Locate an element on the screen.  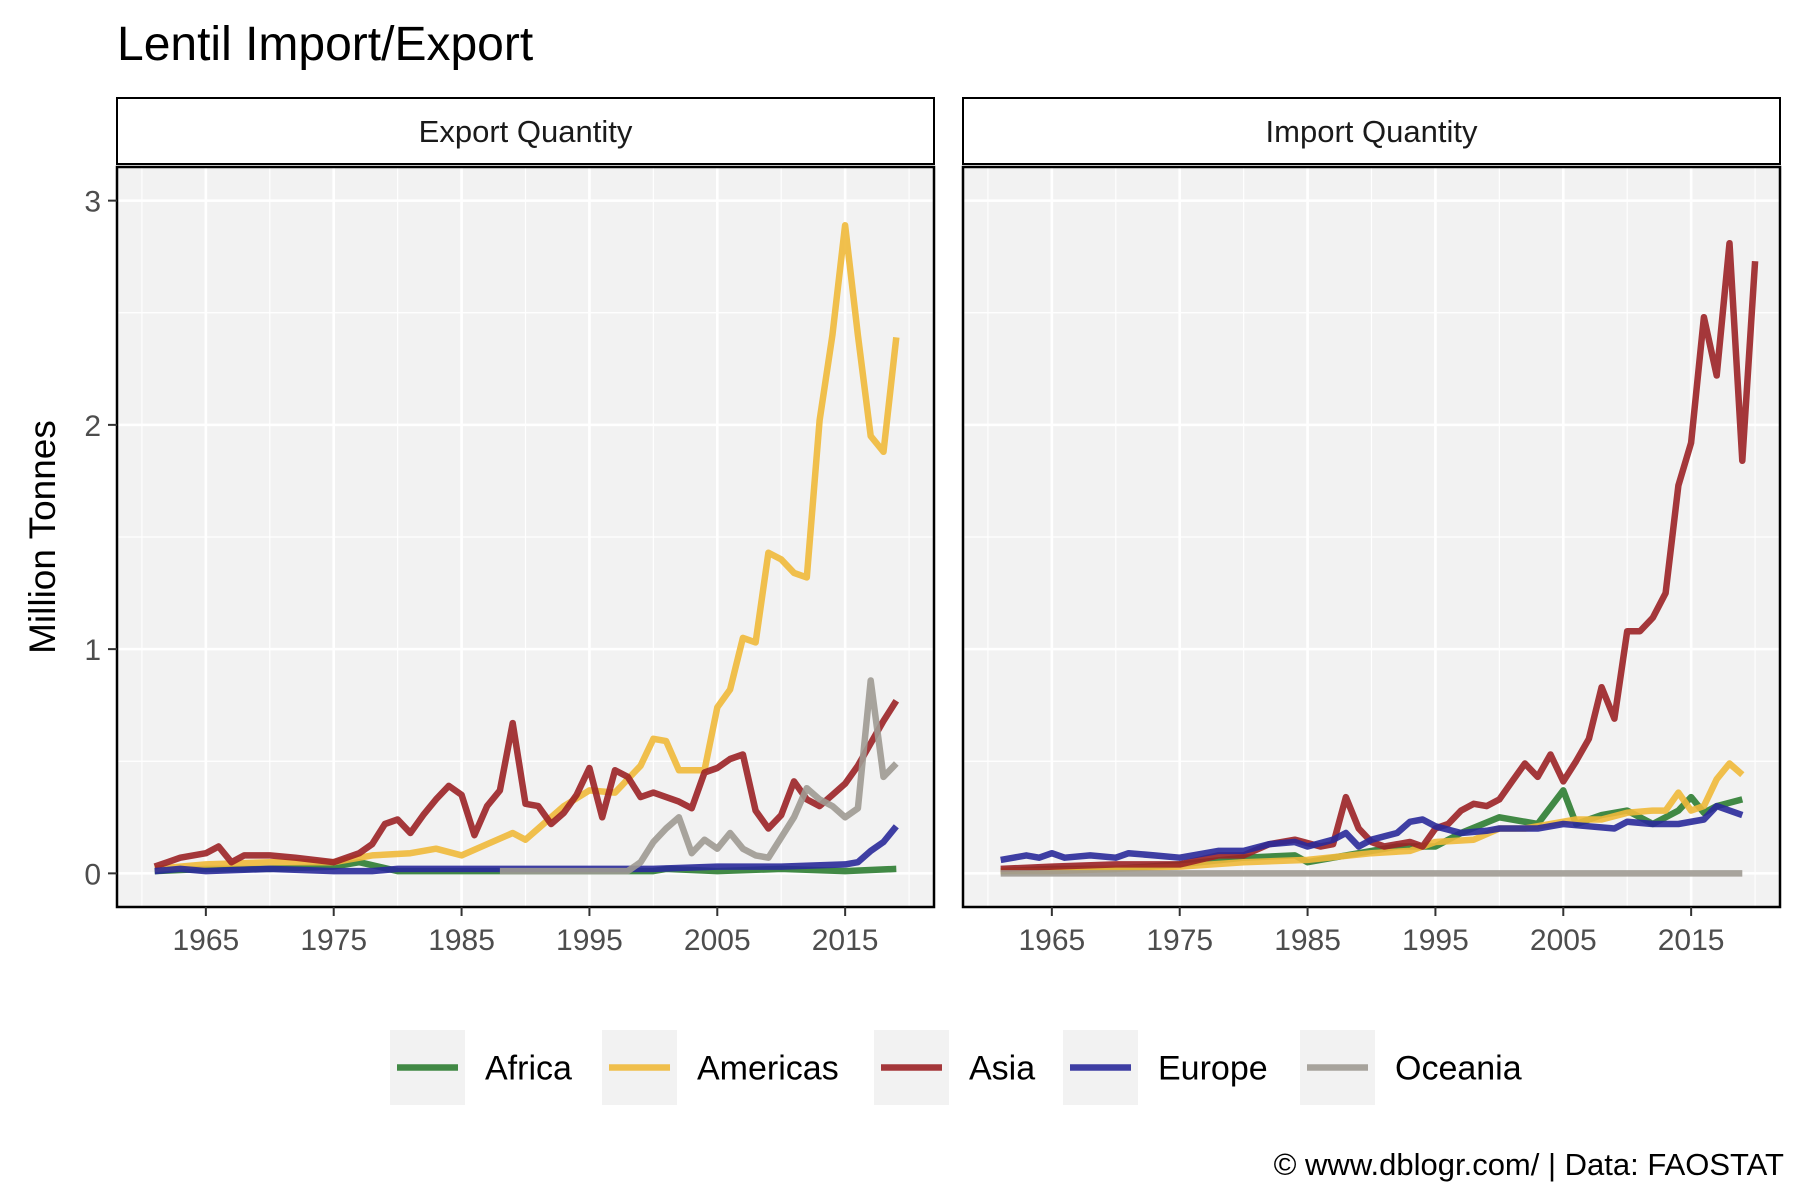
strip-label: Import Quantity is located at coordinates (1372, 131).